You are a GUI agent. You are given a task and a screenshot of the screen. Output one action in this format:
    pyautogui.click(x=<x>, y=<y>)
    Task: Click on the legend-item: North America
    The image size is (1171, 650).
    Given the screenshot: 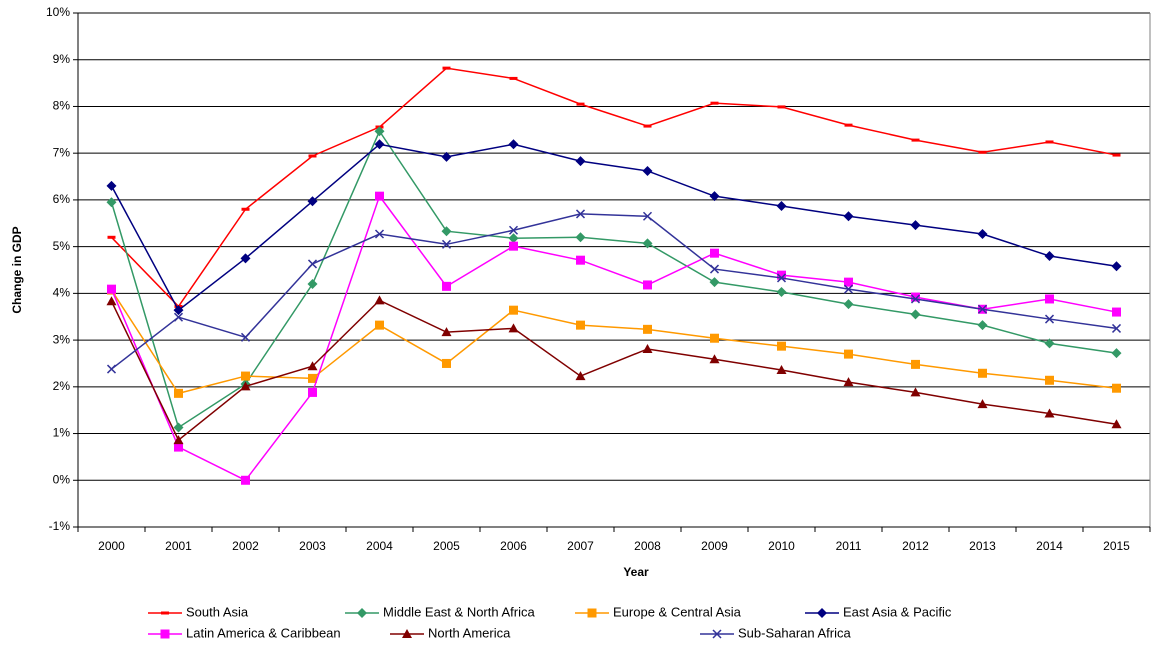 What is the action you would take?
    pyautogui.click(x=450, y=632)
    